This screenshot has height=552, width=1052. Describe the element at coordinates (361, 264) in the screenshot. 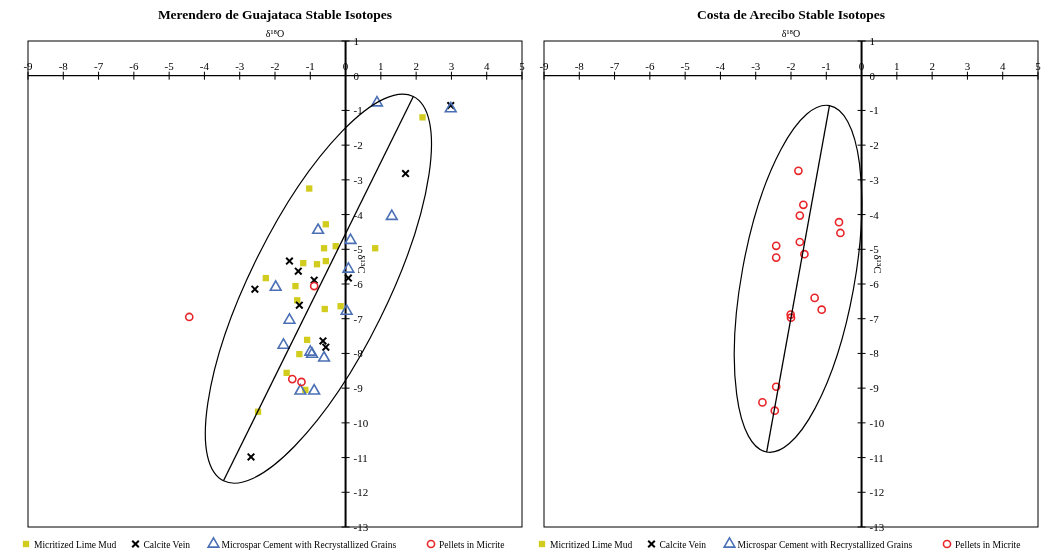

I see `y-axis-title: δ¹³C` at that location.